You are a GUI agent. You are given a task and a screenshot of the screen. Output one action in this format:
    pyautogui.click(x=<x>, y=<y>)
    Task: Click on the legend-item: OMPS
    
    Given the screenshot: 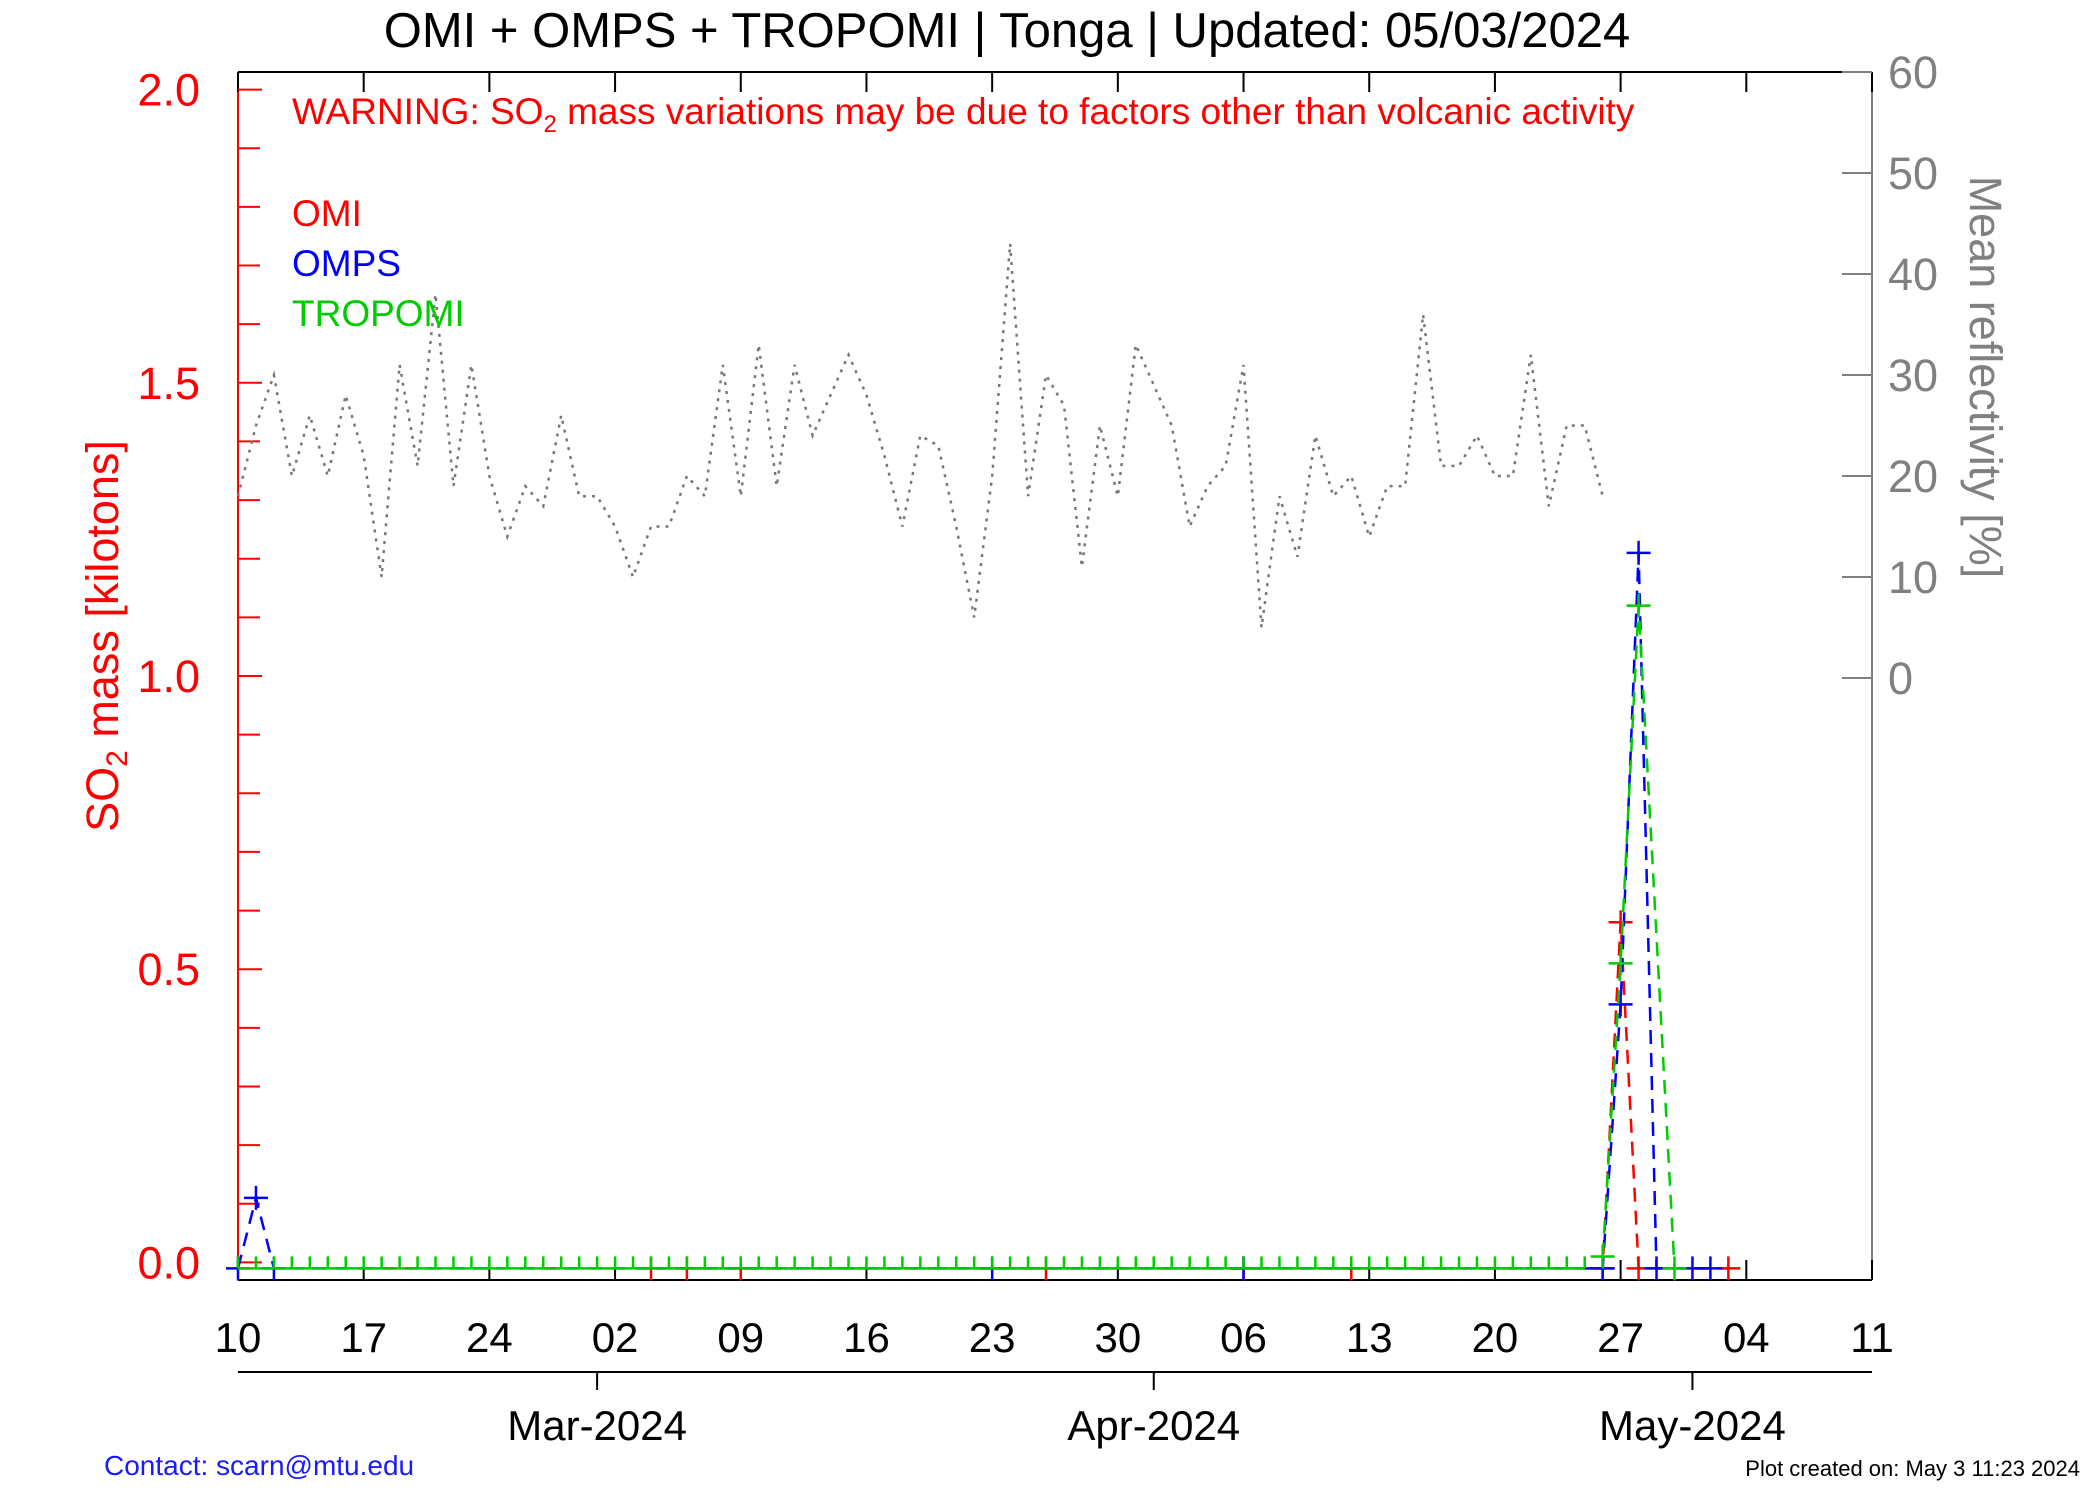 What is the action you would take?
    pyautogui.click(x=346, y=263)
    